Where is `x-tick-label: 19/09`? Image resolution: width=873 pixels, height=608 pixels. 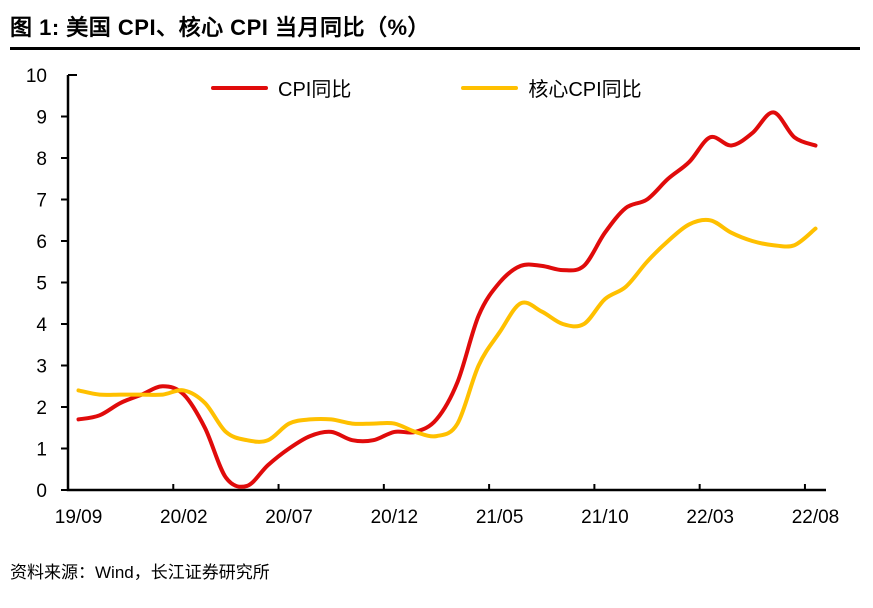
x-tick-label: 19/09 is located at coordinates (79, 517).